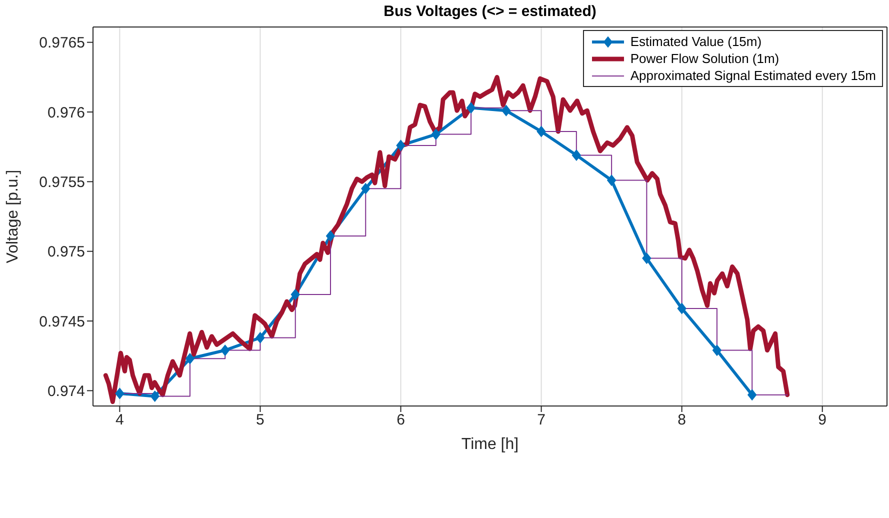 This screenshot has width=889, height=518. What do you see at coordinates (705, 58) in the screenshot?
I see `legend-label: Power Flow Solution (1m)` at bounding box center [705, 58].